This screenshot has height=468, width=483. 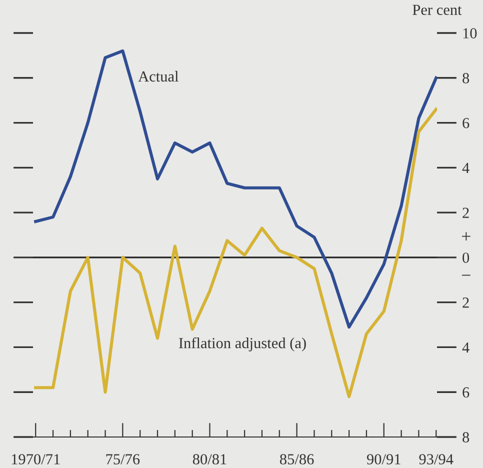 What do you see at coordinates (383, 459) in the screenshot?
I see `x-tick-label: 90/91` at bounding box center [383, 459].